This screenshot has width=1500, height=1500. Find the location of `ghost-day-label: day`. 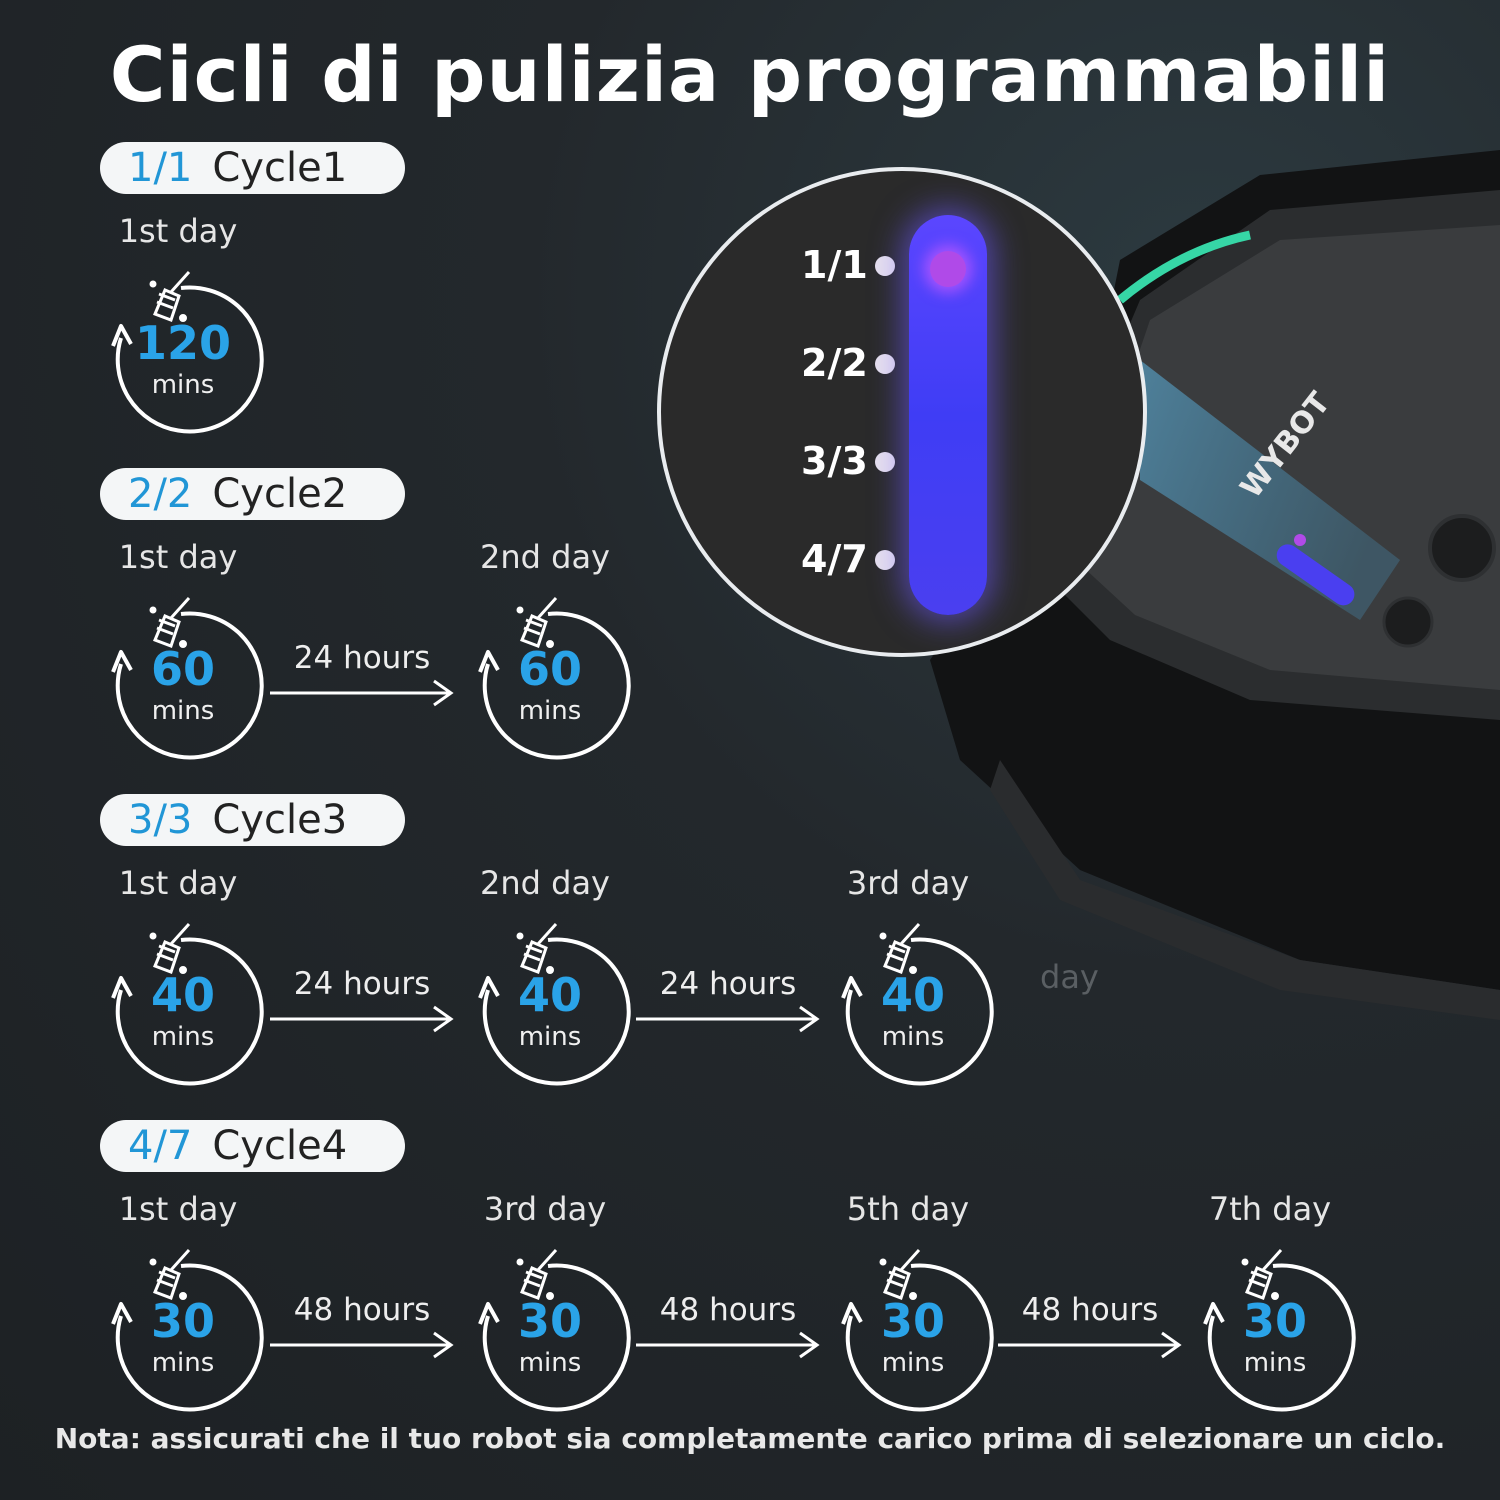

ghost-day-label: day is located at coordinates (1069, 977).